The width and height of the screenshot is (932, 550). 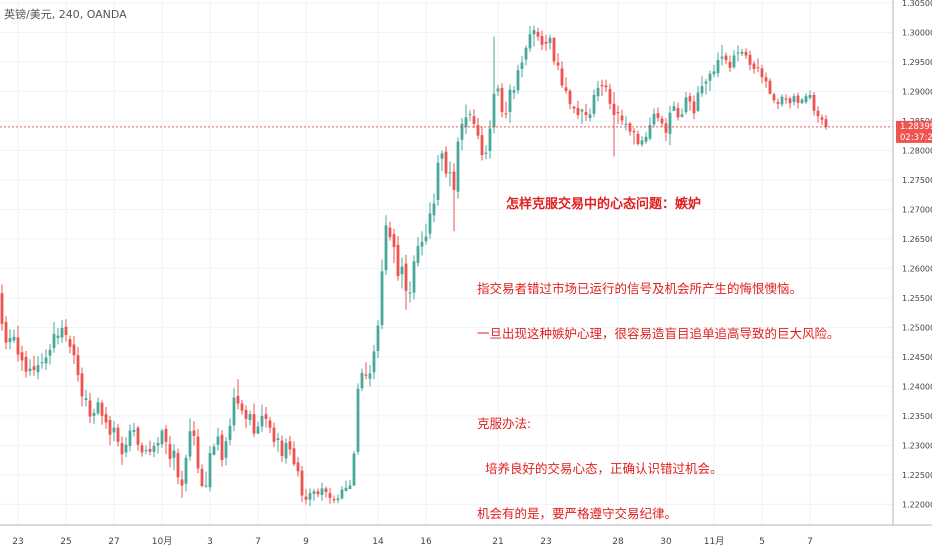 I want to click on price-tick-label: 1.25000, so click(x=917, y=327).